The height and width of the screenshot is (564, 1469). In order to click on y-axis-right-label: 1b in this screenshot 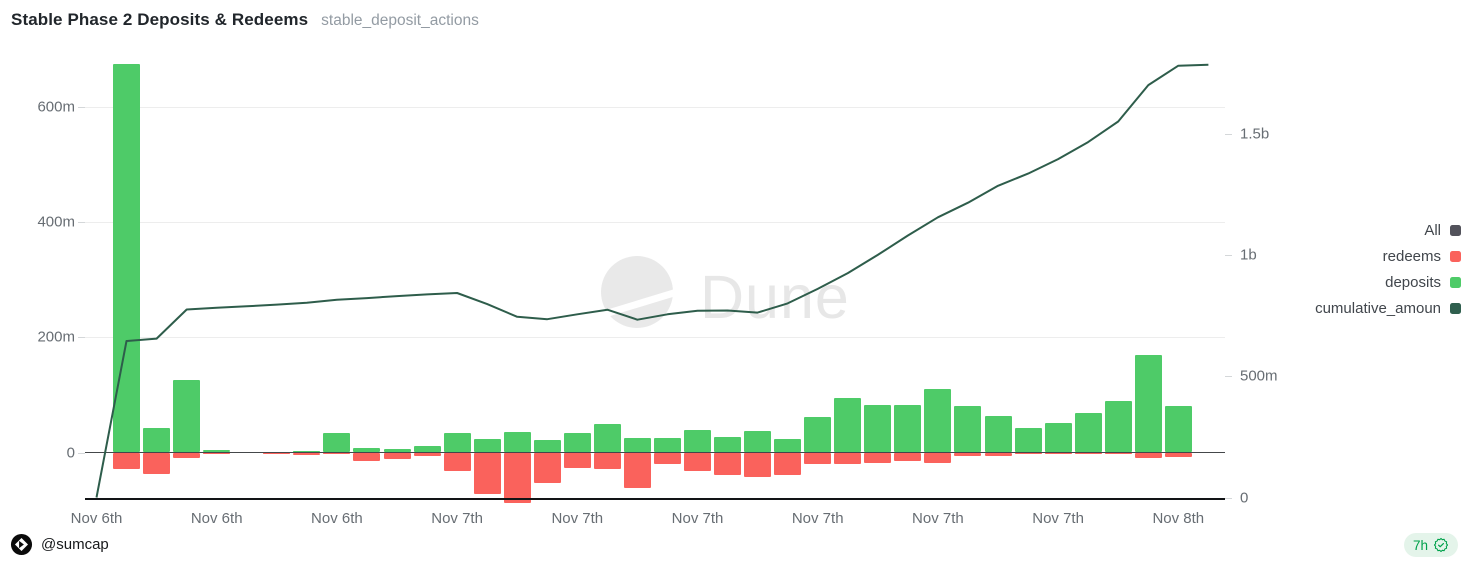, I will do `click(1248, 255)`.